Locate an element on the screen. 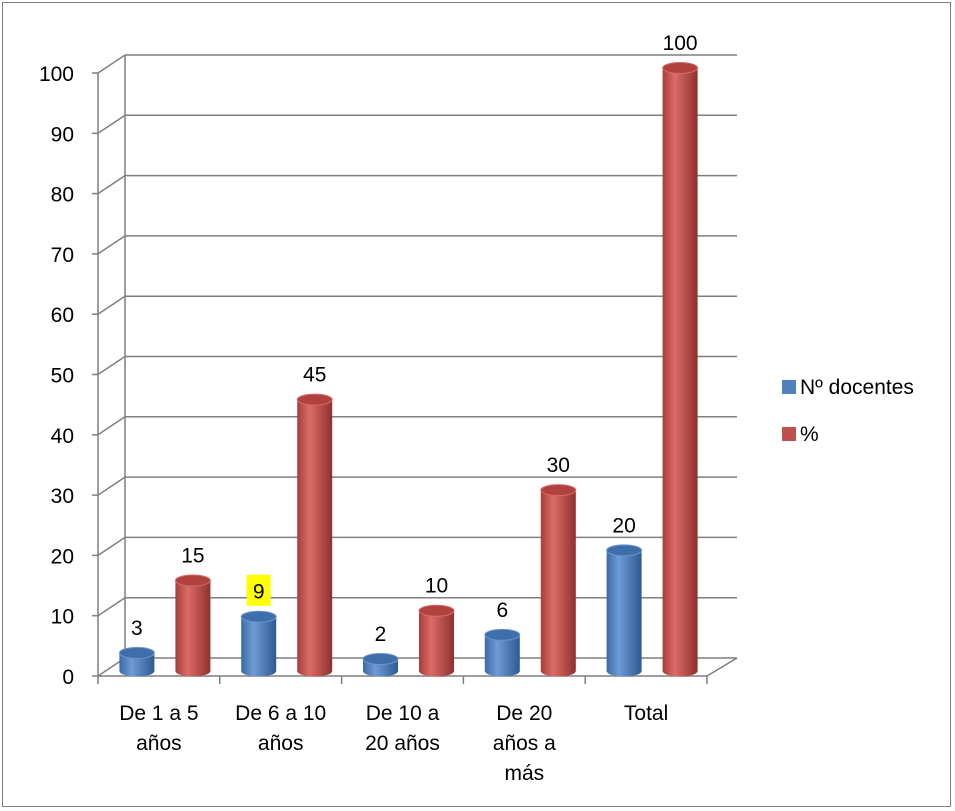 This screenshot has width=955, height=811. legend: Nº docentes% is located at coordinates (848, 411).